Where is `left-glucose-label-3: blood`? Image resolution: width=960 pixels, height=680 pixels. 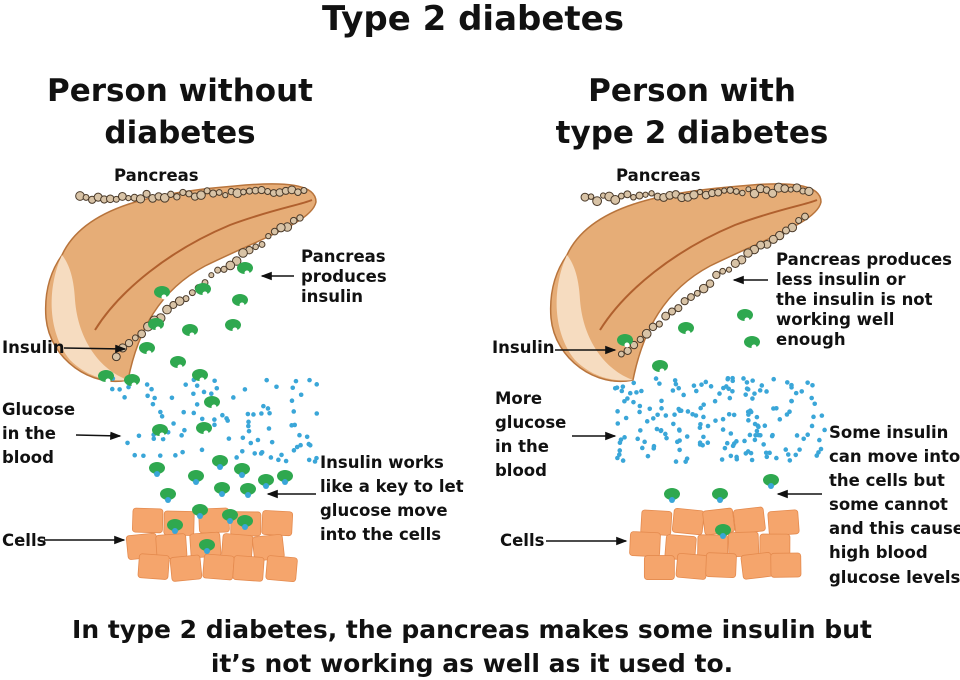 left-glucose-label-3: blood is located at coordinates (28, 457).